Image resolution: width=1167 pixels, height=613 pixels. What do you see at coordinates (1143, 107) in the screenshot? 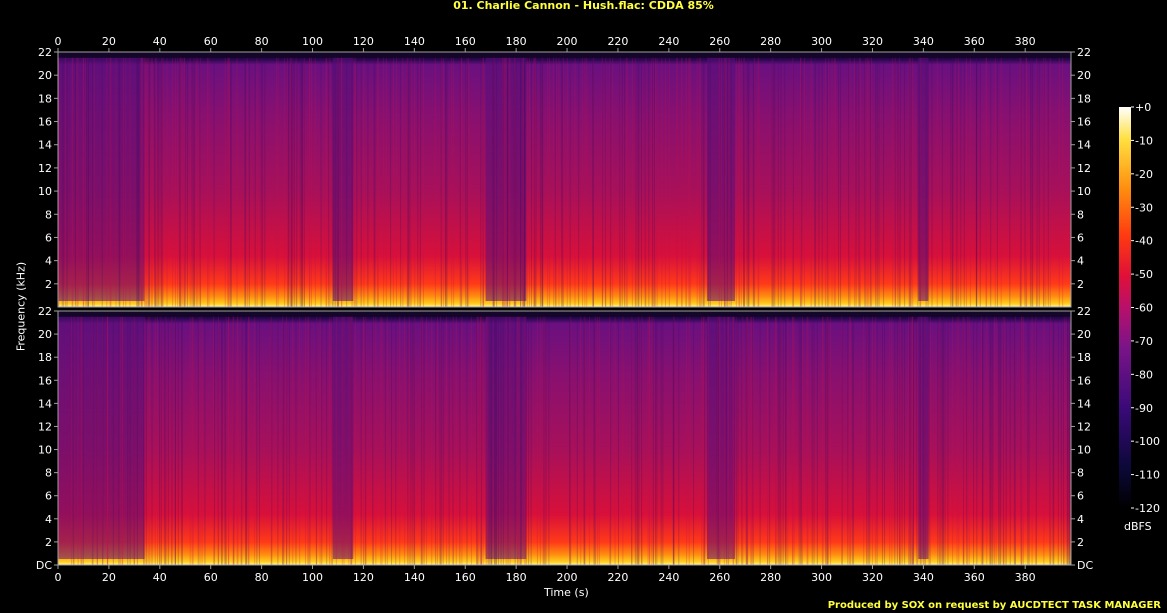
I see `colorbar-tick-label: +0` at bounding box center [1143, 107].